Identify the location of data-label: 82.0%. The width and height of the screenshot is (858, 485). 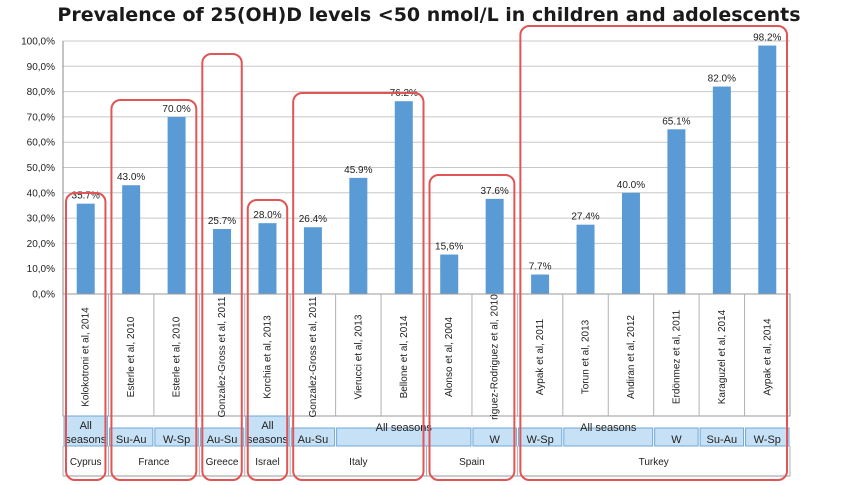
(722, 79).